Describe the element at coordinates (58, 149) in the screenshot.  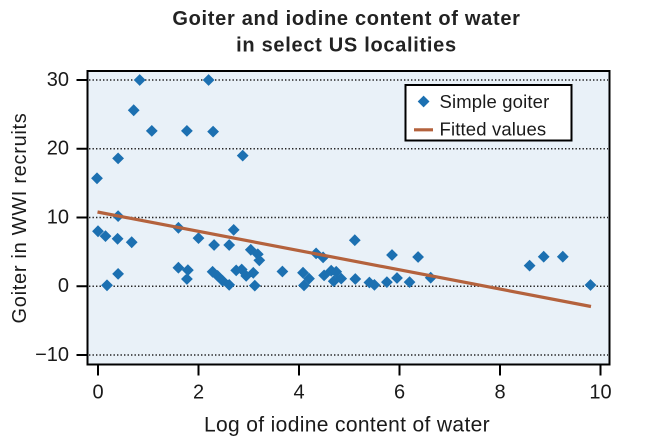
I see `svg-text: 20` at that location.